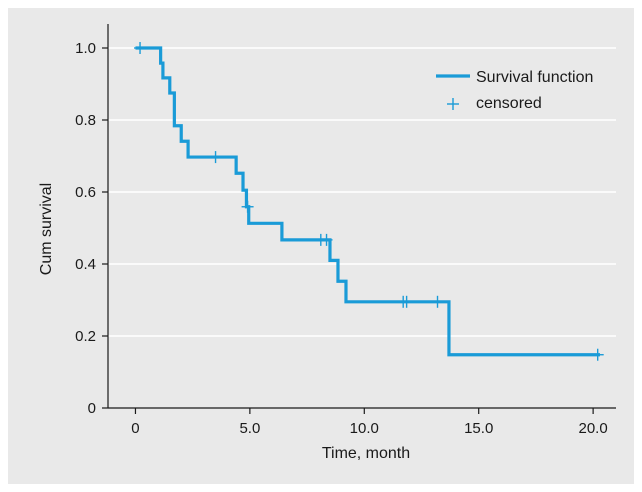 The height and width of the screenshot is (492, 642). What do you see at coordinates (85, 264) in the screenshot?
I see `y-tick-label: 0.4` at bounding box center [85, 264].